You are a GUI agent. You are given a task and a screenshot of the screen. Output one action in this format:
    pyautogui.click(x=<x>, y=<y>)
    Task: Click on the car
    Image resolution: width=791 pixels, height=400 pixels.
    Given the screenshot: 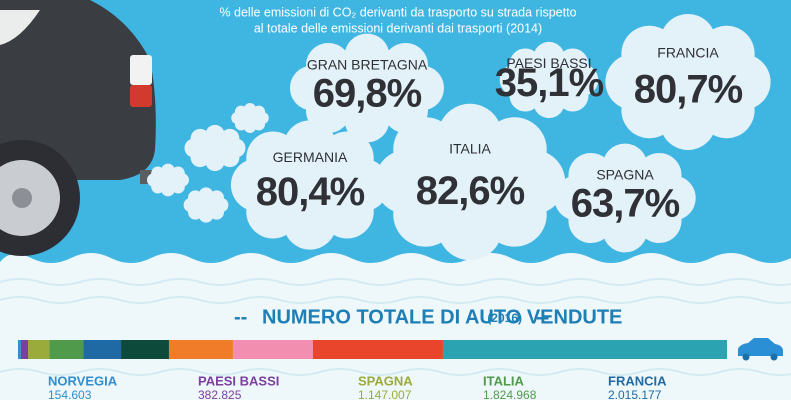 What is the action you would take?
    pyautogui.click(x=78, y=128)
    